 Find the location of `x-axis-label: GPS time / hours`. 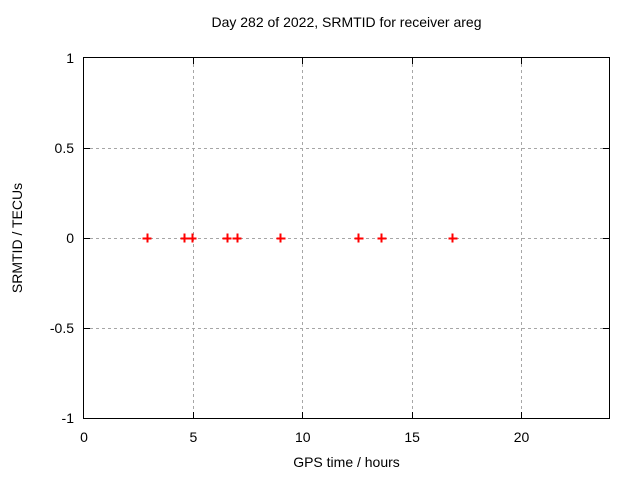

x-axis-label: GPS time / hours is located at coordinates (346, 462).